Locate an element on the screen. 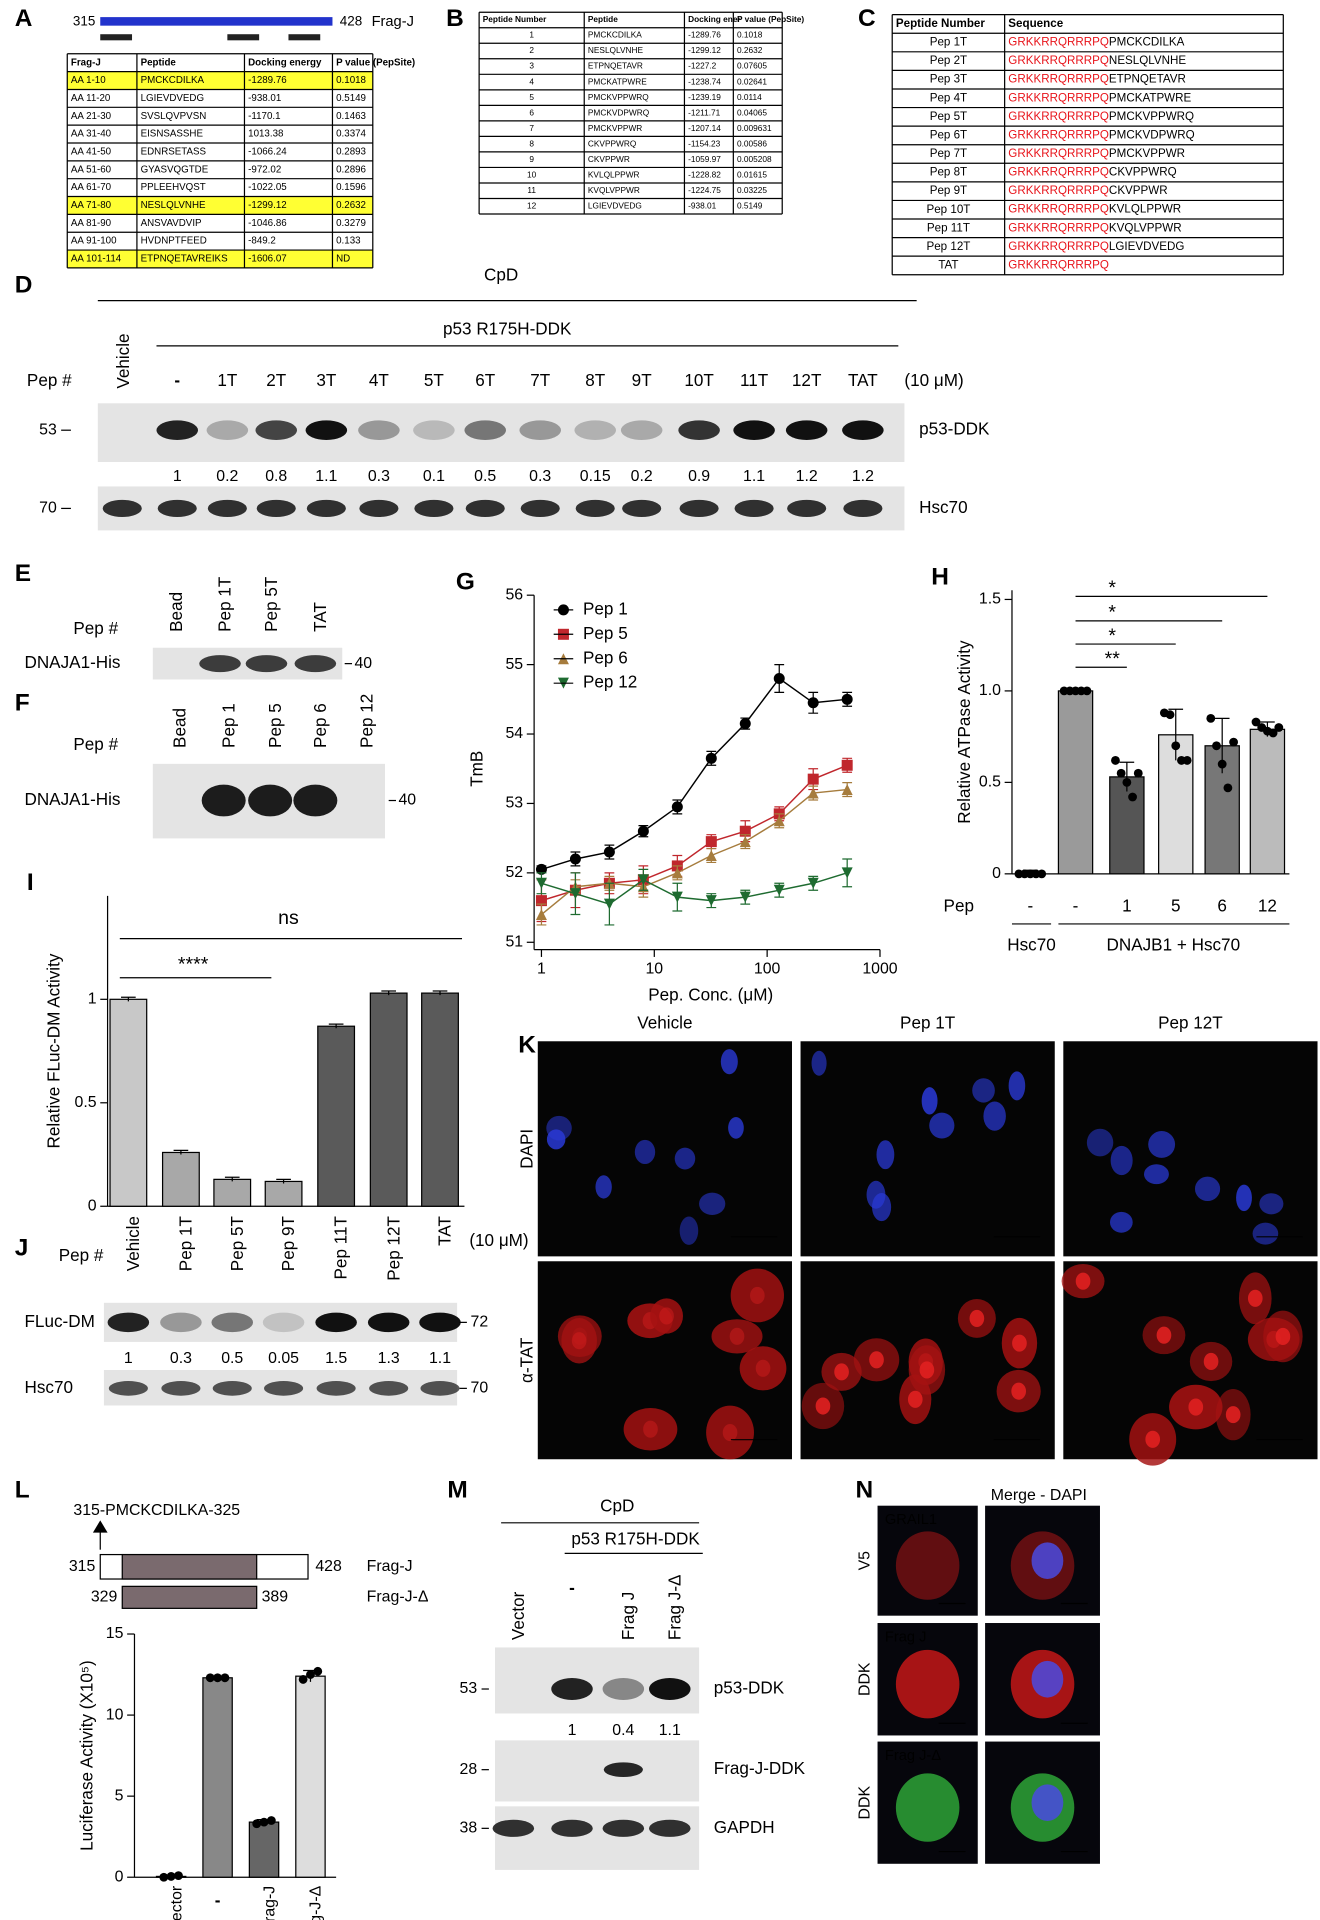 Image resolution: width=1320 pixels, height=1920 pixels. sequence-suffix: PMCKATPWRE is located at coordinates (1150, 97).